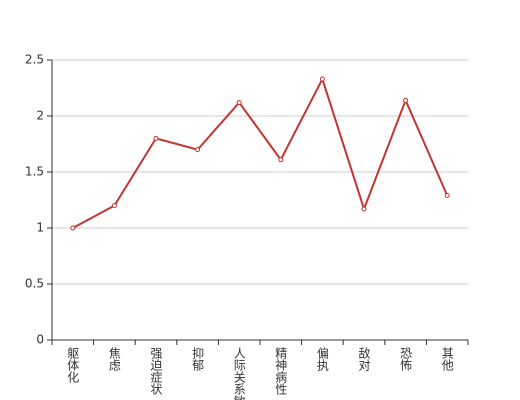 This screenshot has width=520, height=400. Describe the element at coordinates (40, 116) in the screenshot. I see `y-tick-label: 2` at that location.